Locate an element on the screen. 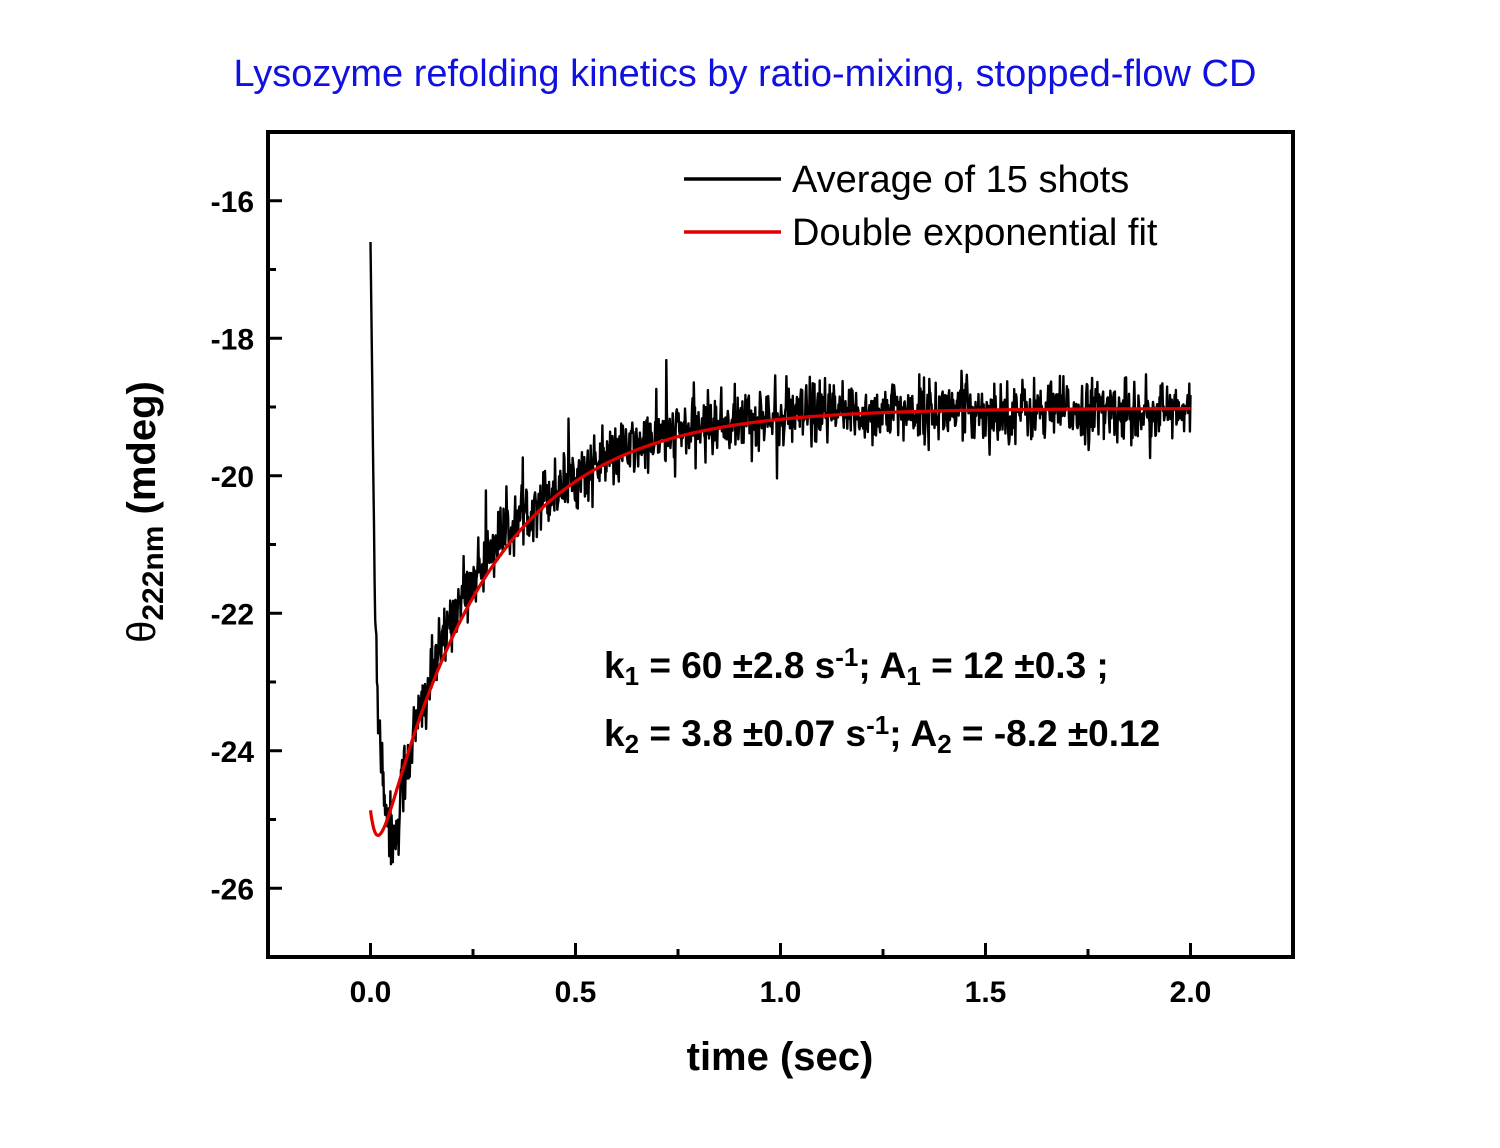  annotation-part: = 60 ±2.8 s is located at coordinates (737, 665).